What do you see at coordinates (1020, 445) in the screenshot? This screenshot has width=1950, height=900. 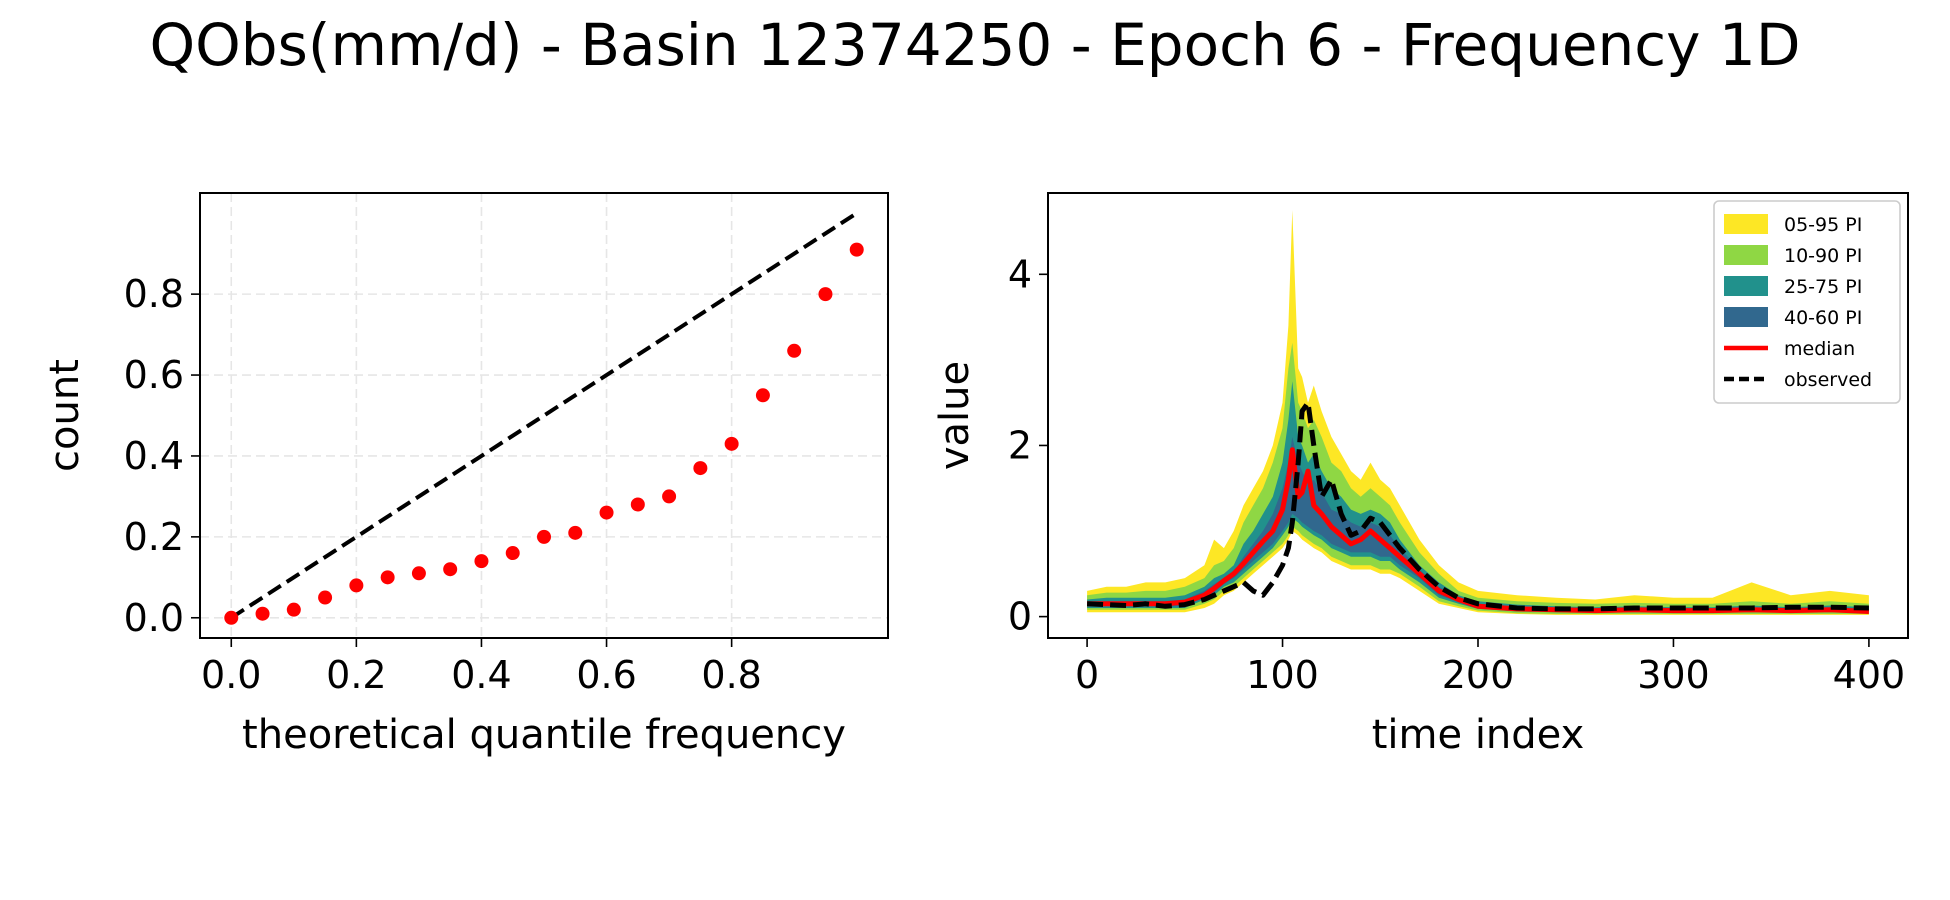 I see `y-tick-label: 2` at bounding box center [1020, 445].